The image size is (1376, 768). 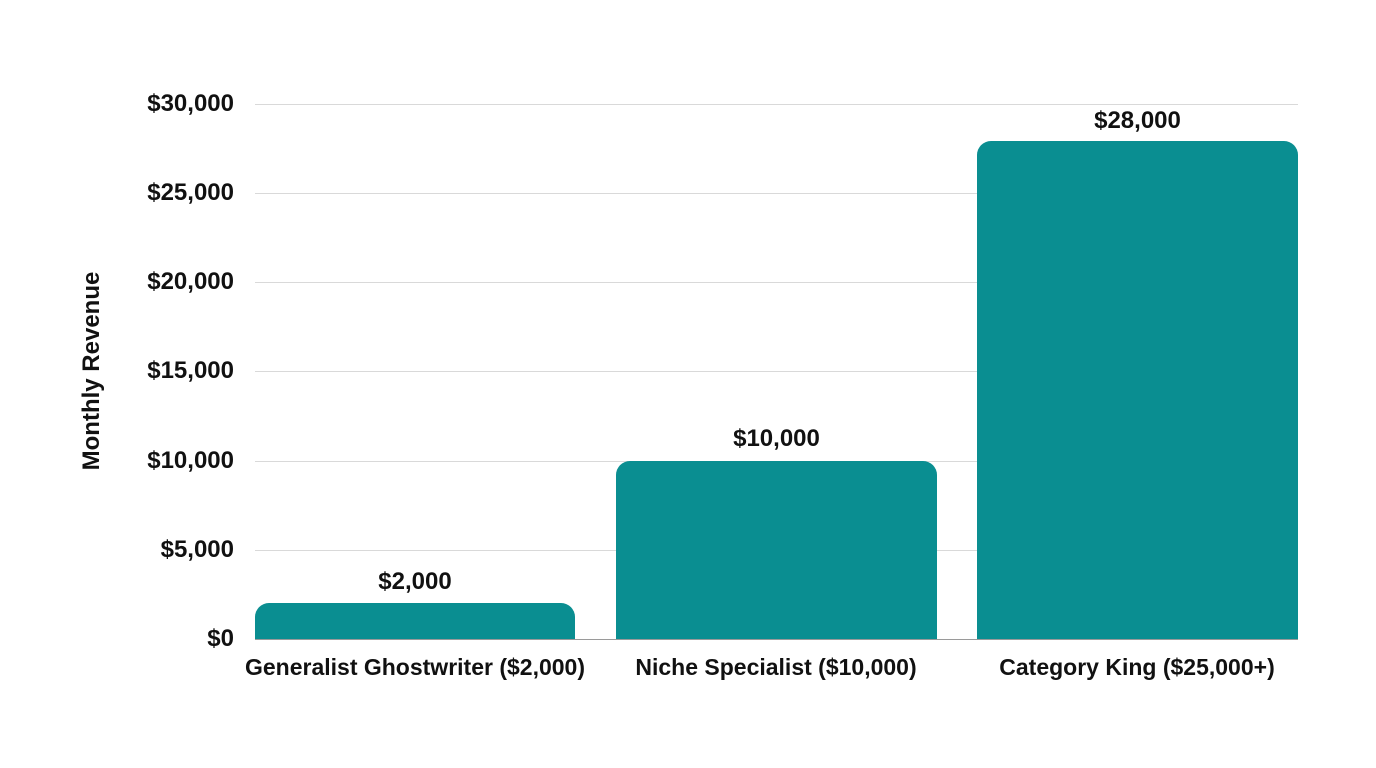 I want to click on y-tick-label: $0, so click(x=220, y=638).